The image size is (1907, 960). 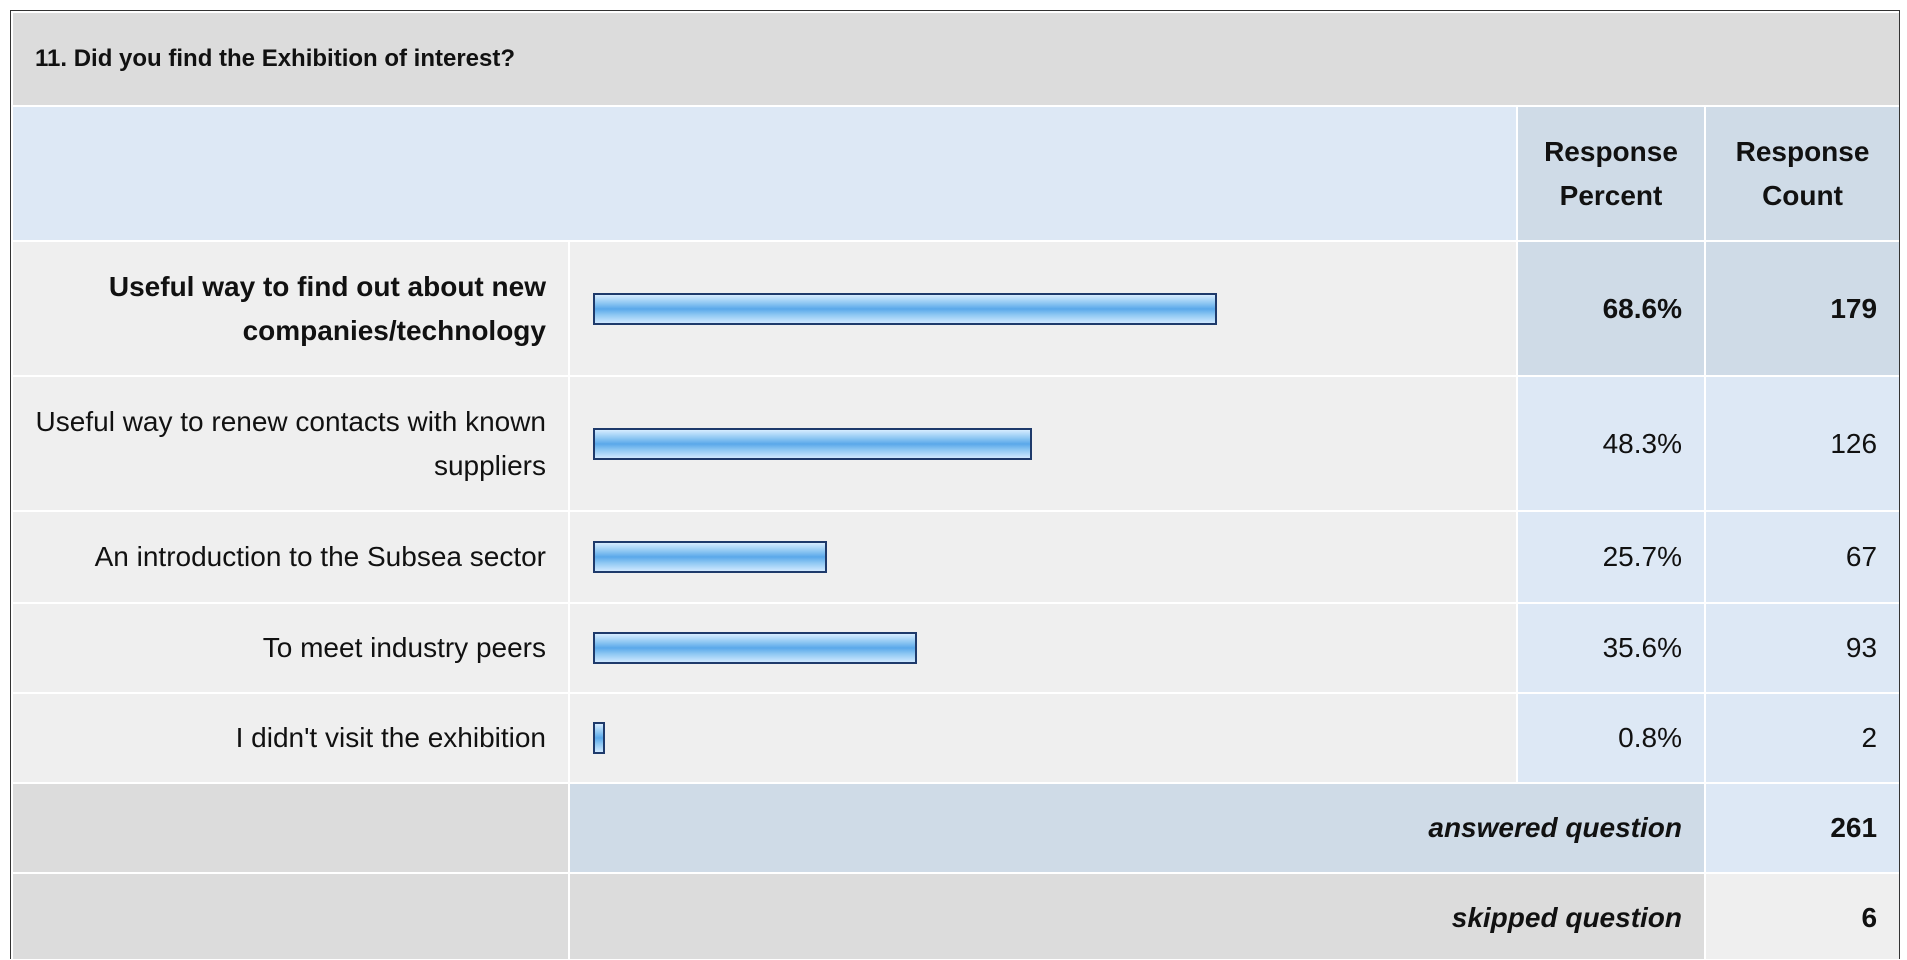 What do you see at coordinates (1611, 443) in the screenshot?
I see `response-percent: 48.3%` at bounding box center [1611, 443].